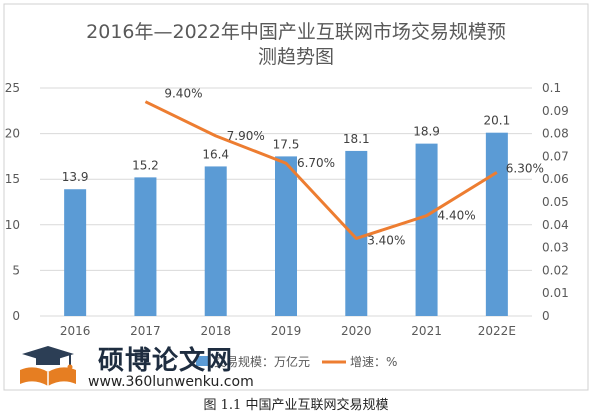  What do you see at coordinates (555, 179) in the screenshot?
I see `y-right-tick-label: 0.06` at bounding box center [555, 179].